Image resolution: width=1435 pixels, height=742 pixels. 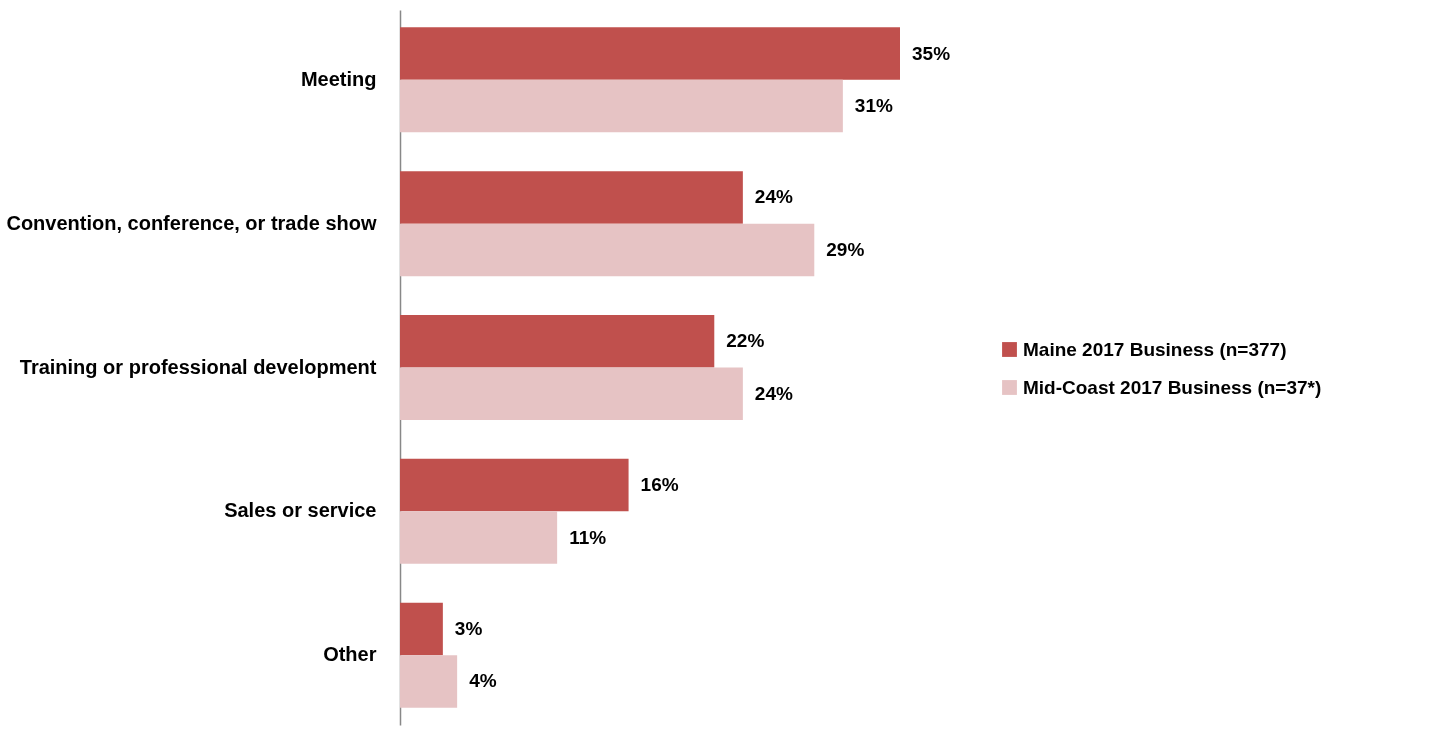 I want to click on data-label: 3%, so click(x=468, y=628).